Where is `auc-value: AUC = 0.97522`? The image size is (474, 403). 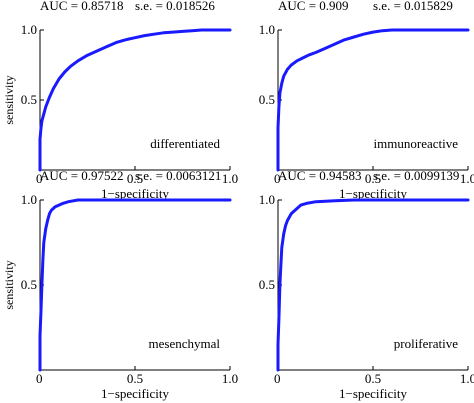 auc-value: AUC = 0.97522 is located at coordinates (82, 175).